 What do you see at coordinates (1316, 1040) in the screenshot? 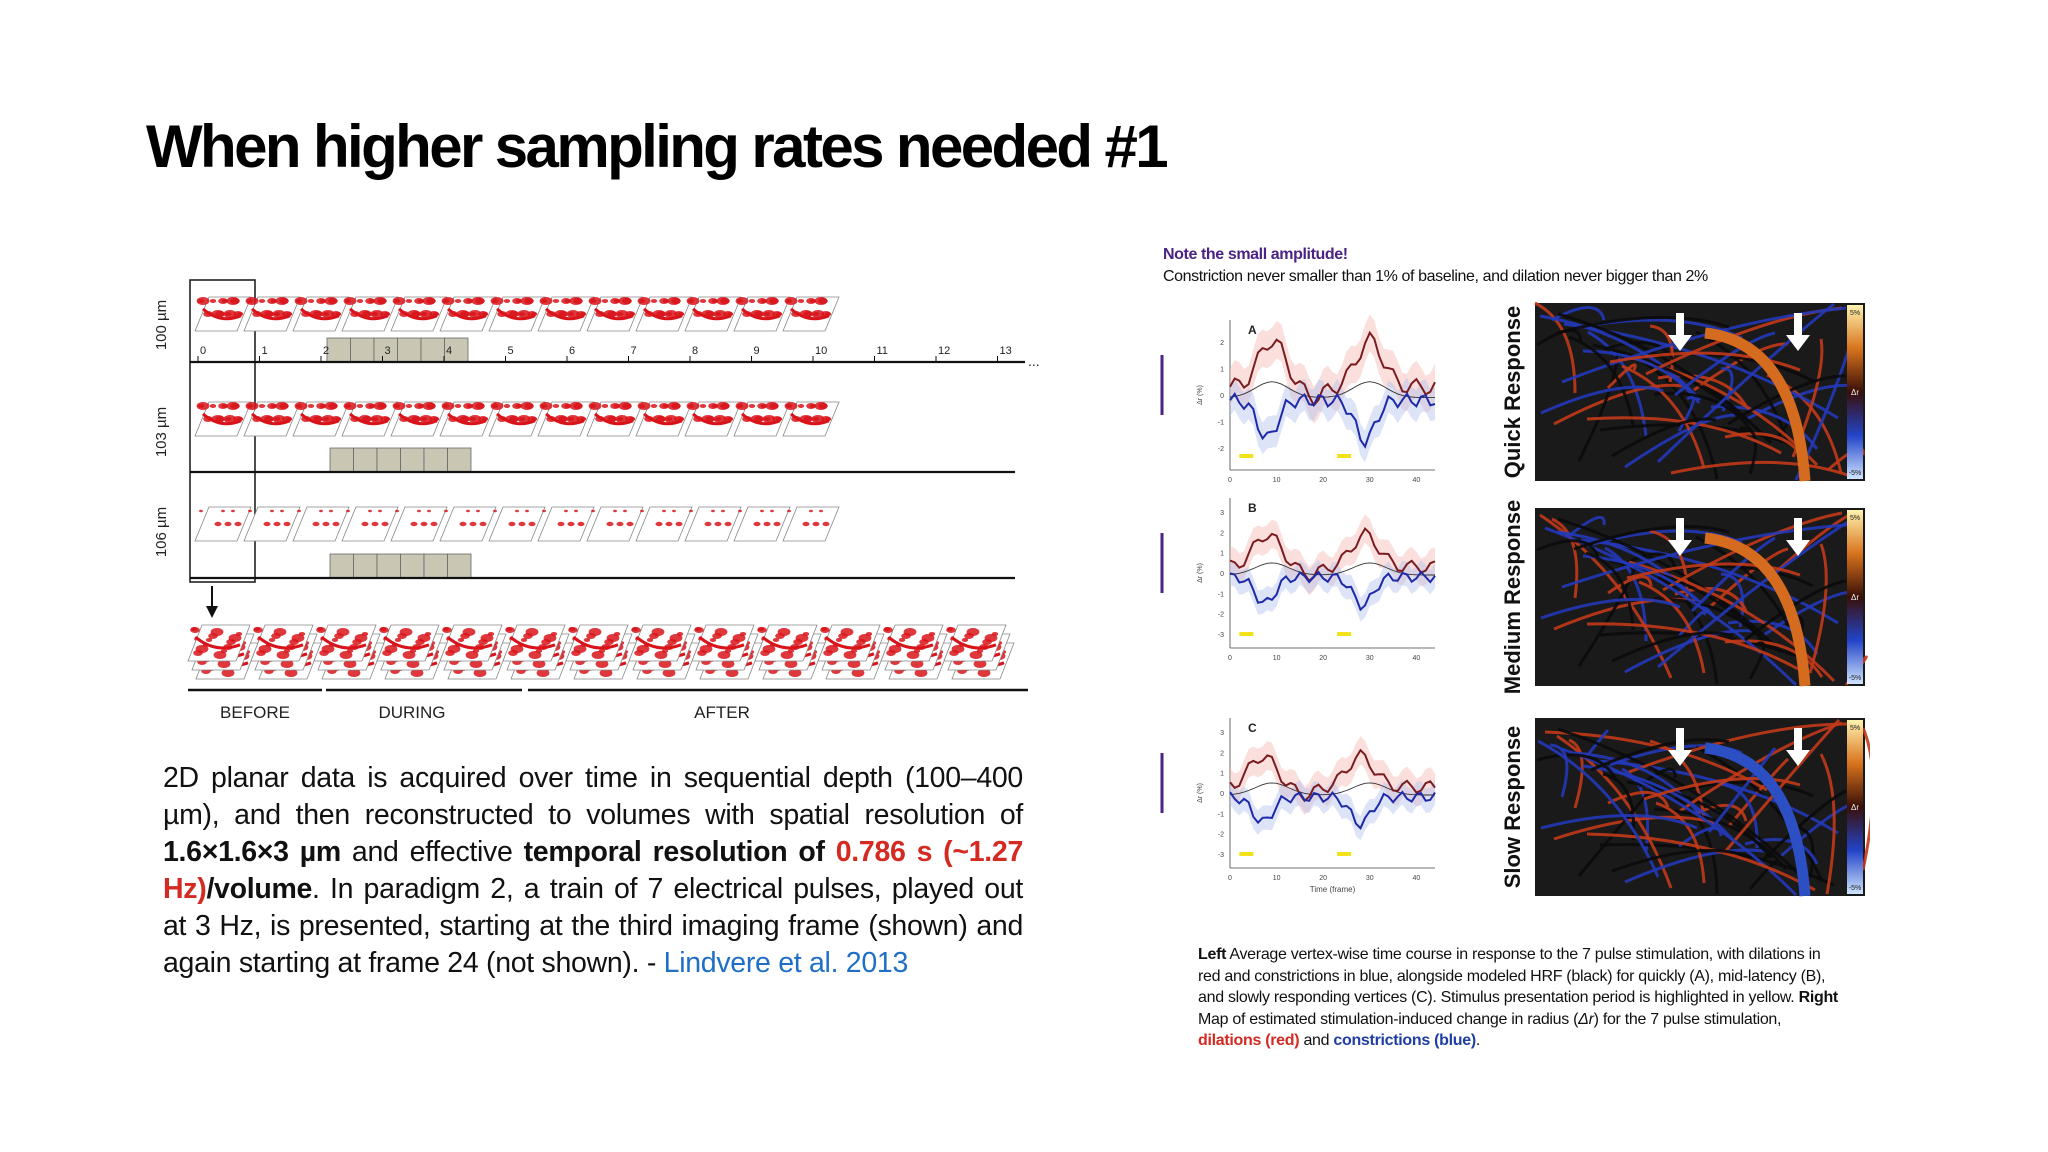
I see `caption-and: and` at bounding box center [1316, 1040].